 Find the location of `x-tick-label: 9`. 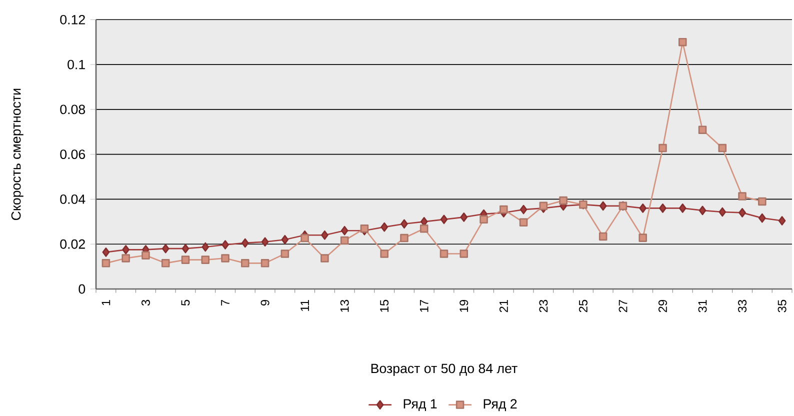

x-tick-label: 9 is located at coordinates (265, 303).